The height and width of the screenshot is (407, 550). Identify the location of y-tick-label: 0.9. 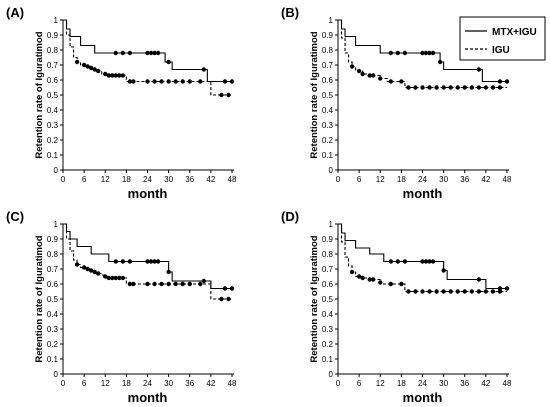
(328, 35).